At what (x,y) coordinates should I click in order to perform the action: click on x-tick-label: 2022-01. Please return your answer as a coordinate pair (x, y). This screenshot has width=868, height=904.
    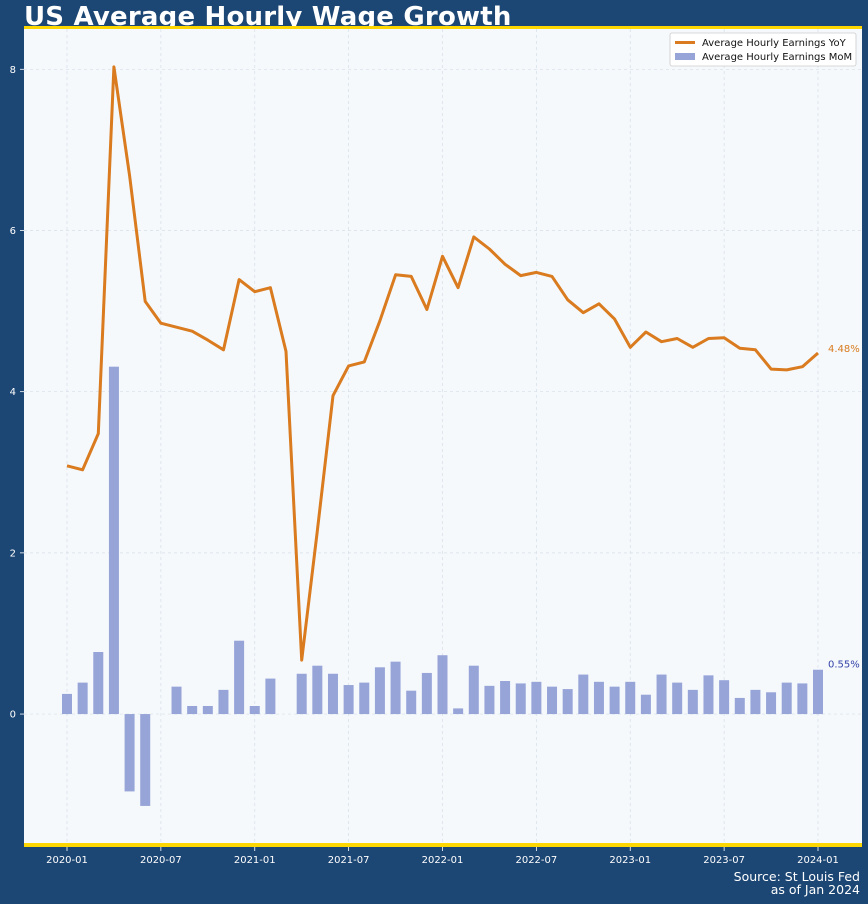
    Looking at the image, I should click on (443, 860).